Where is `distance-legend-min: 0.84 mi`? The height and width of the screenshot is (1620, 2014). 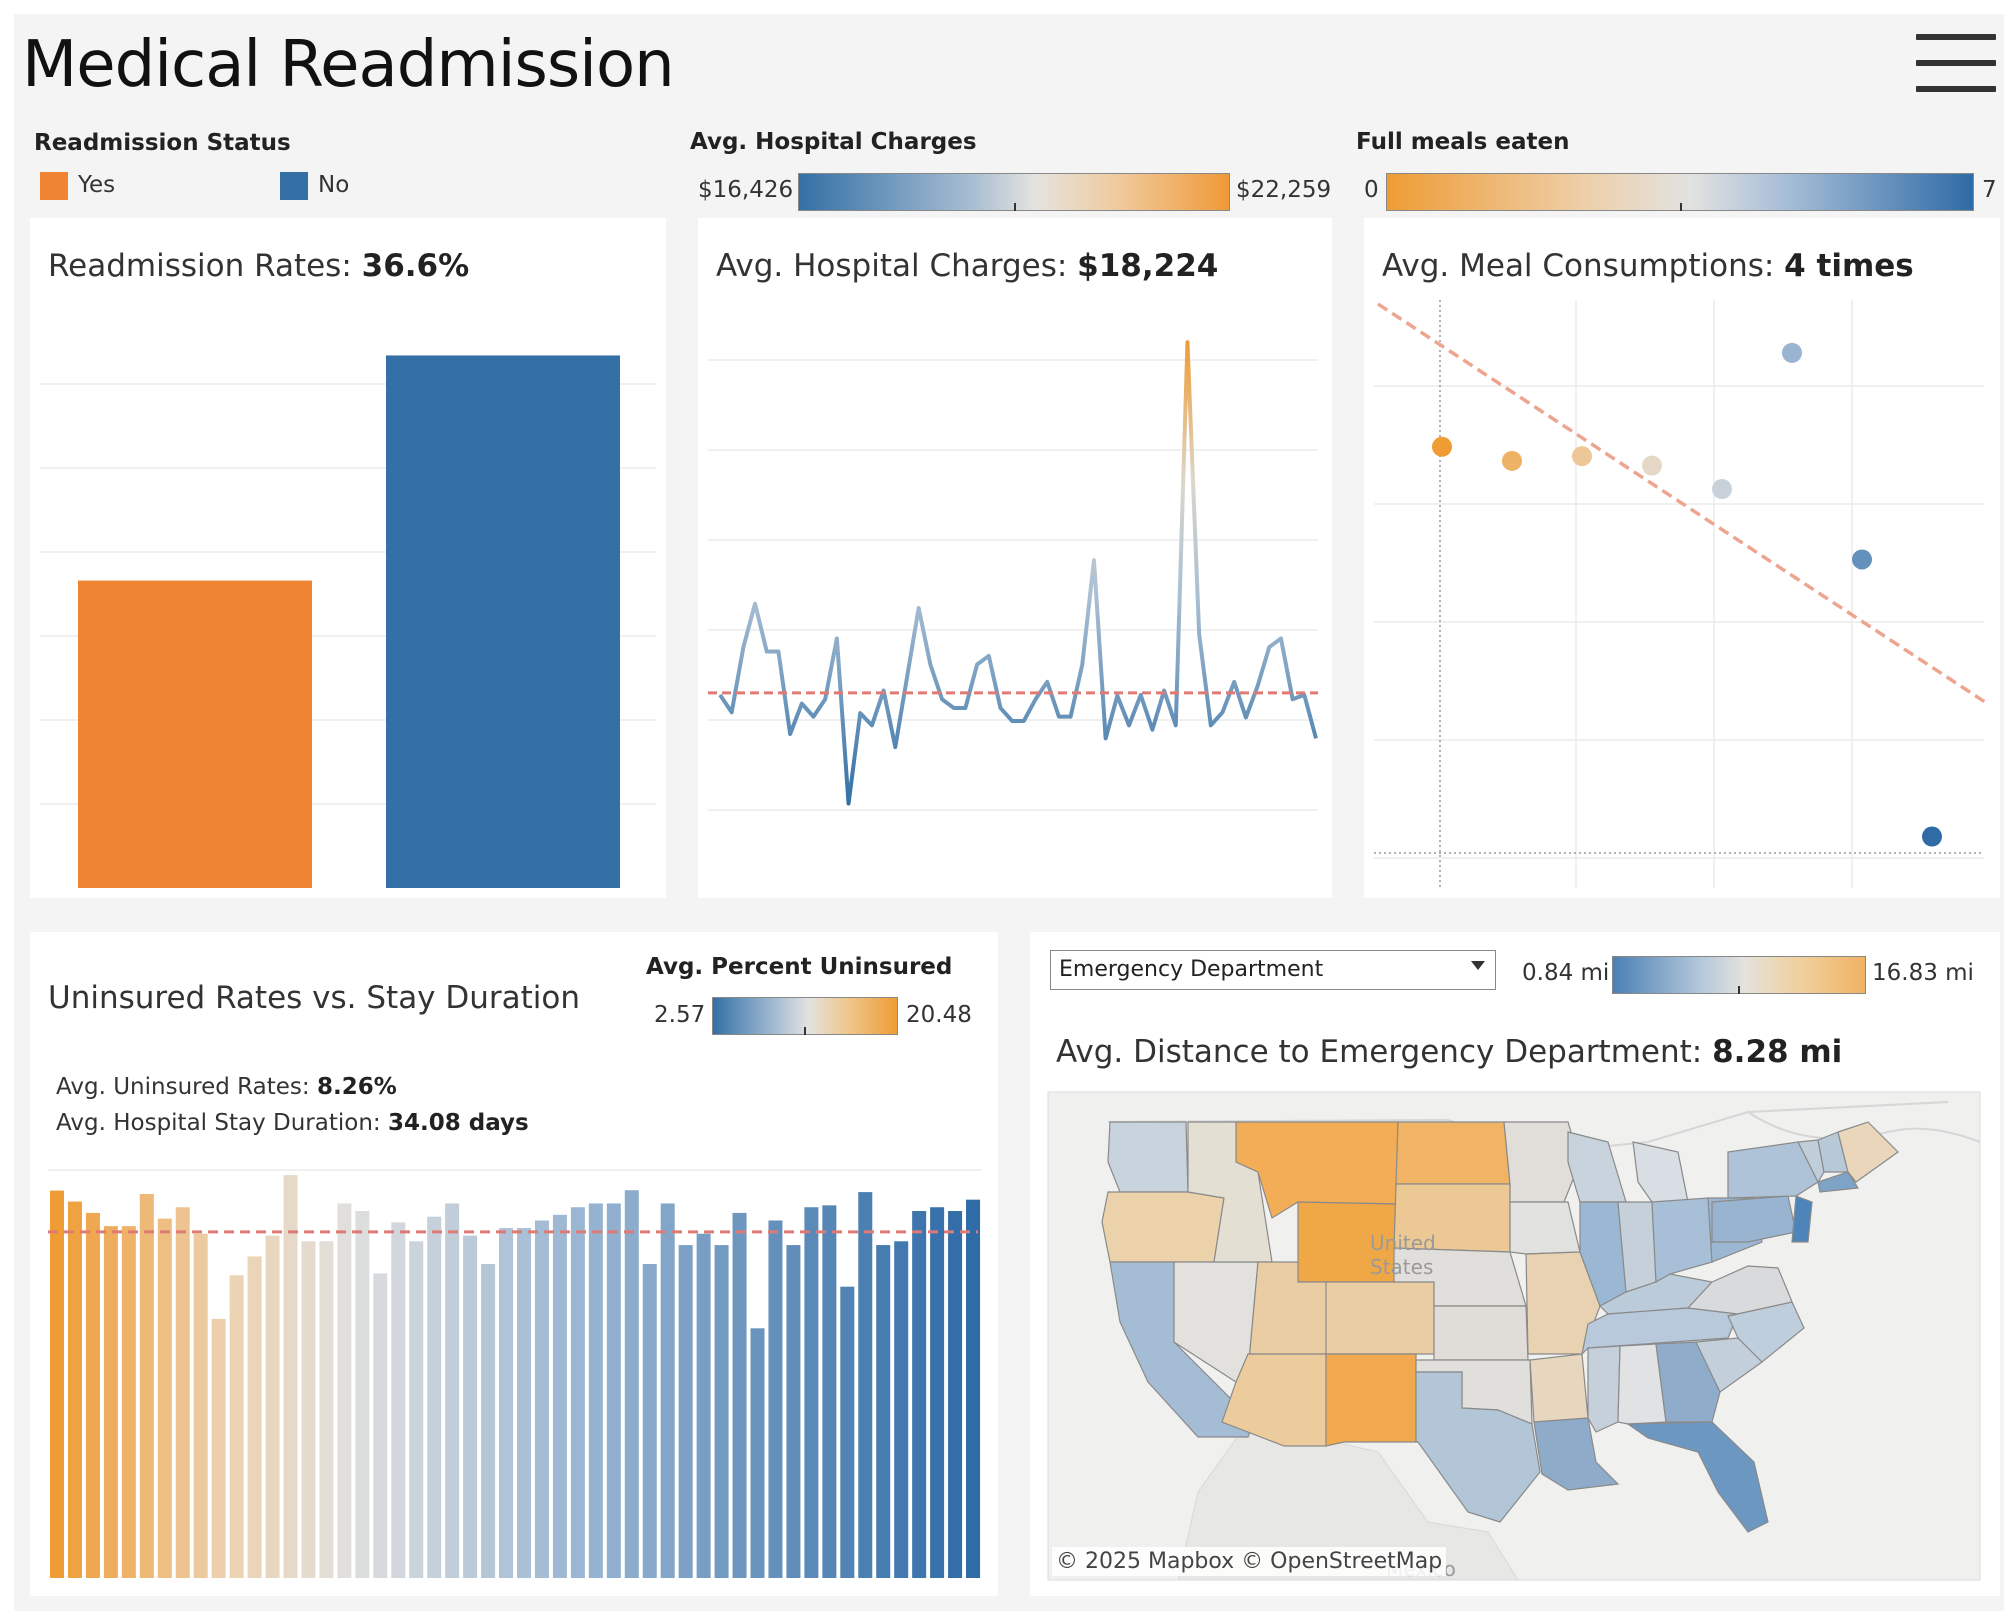 distance-legend-min: 0.84 mi is located at coordinates (1566, 973).